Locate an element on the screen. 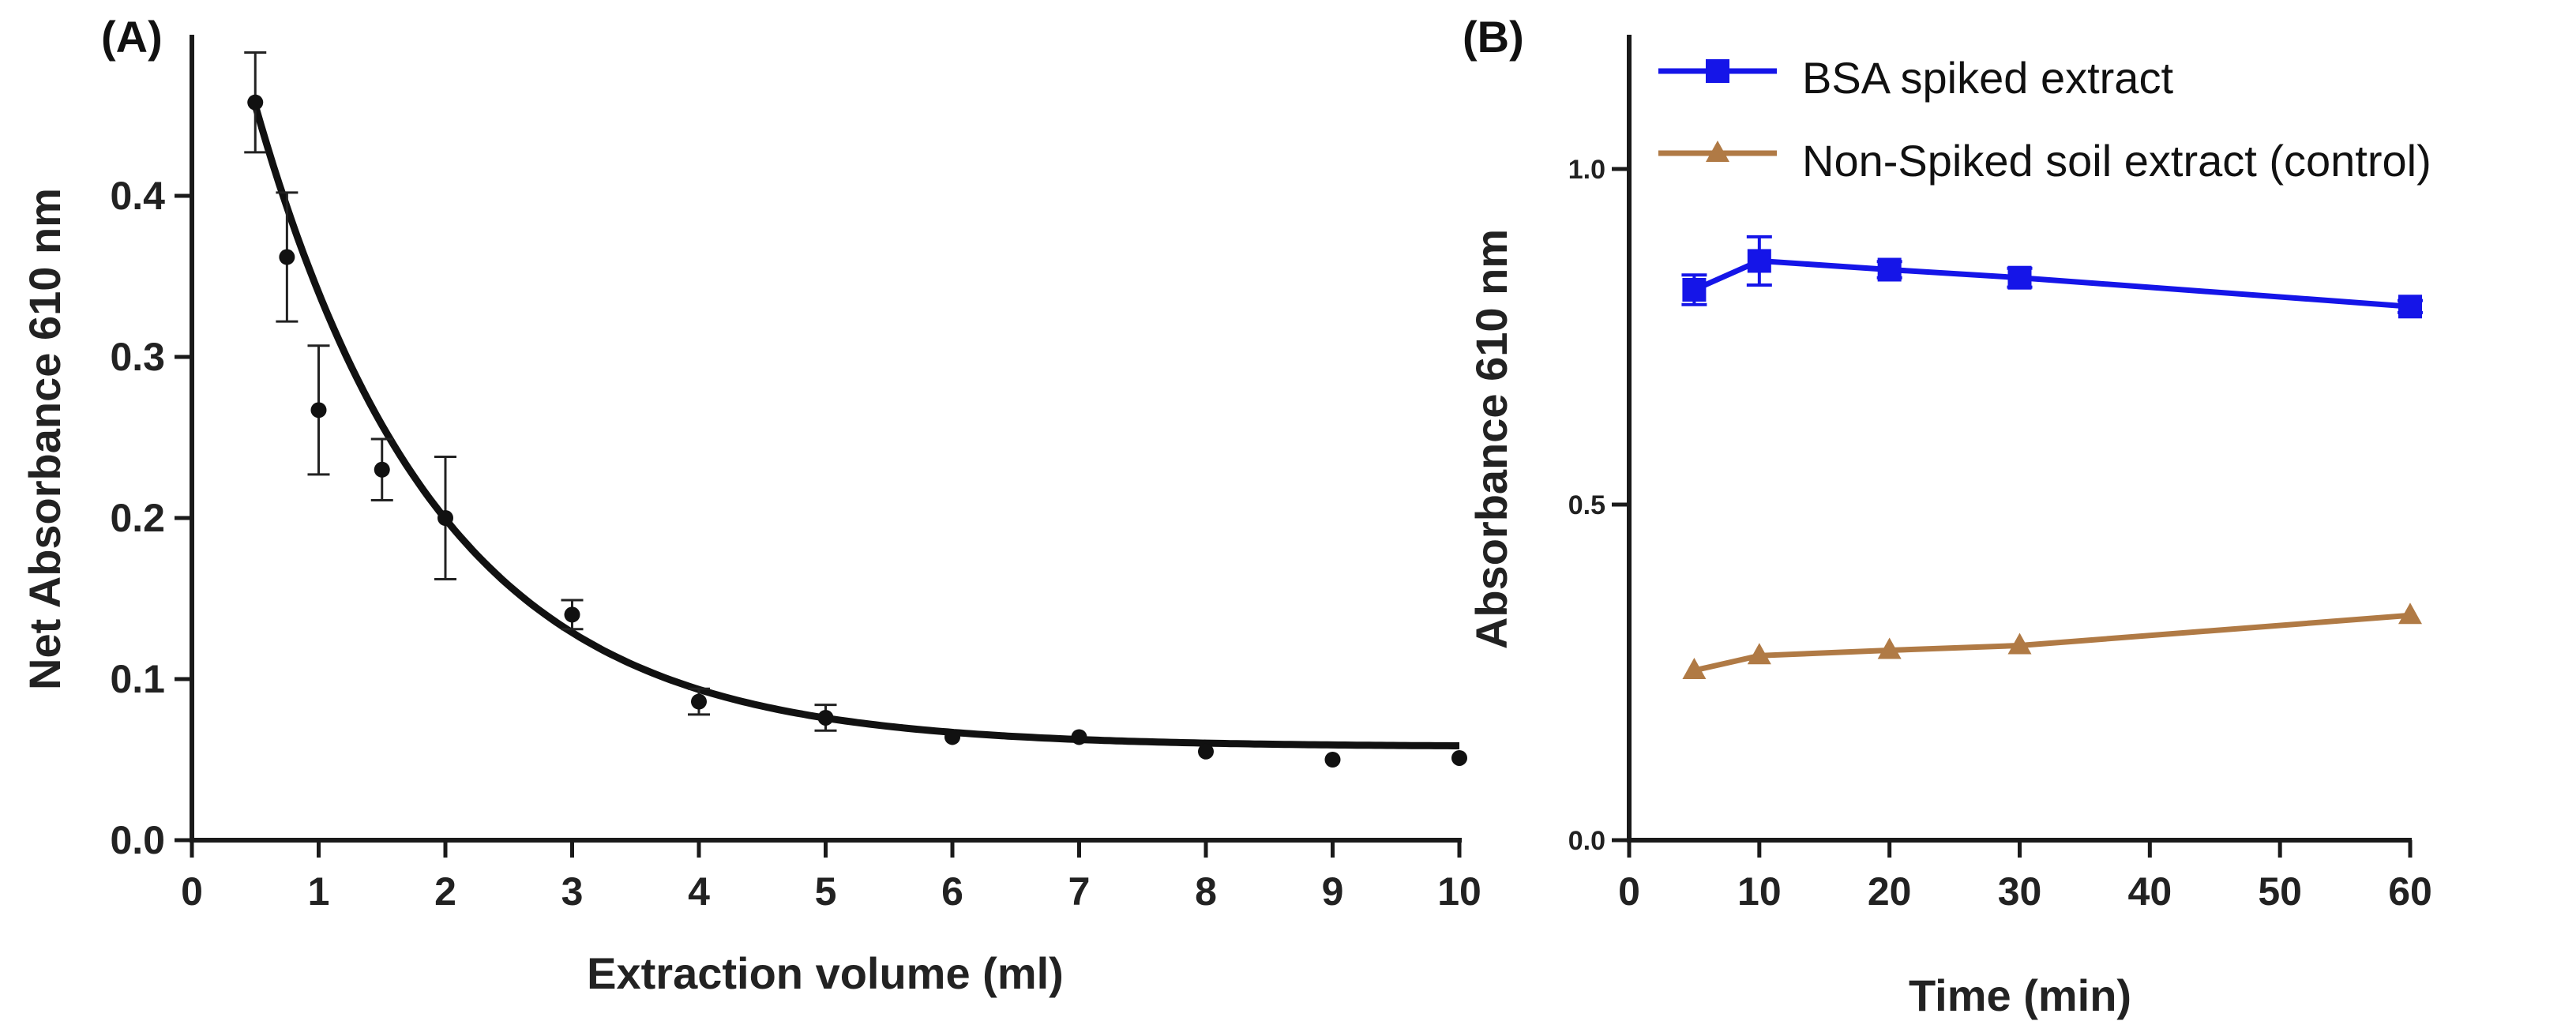  panel-b-x-tick-label: 40 is located at coordinates (2150, 891).